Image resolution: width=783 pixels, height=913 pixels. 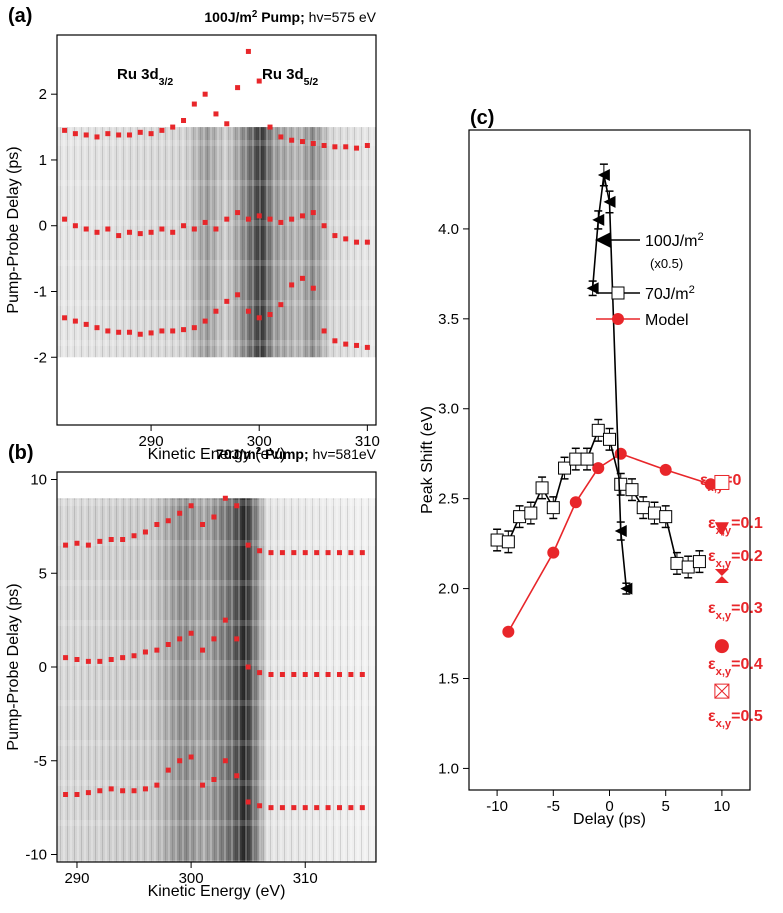 What do you see at coordinates (43, 226) in the screenshot?
I see `y-tick-label: 0` at bounding box center [43, 226].